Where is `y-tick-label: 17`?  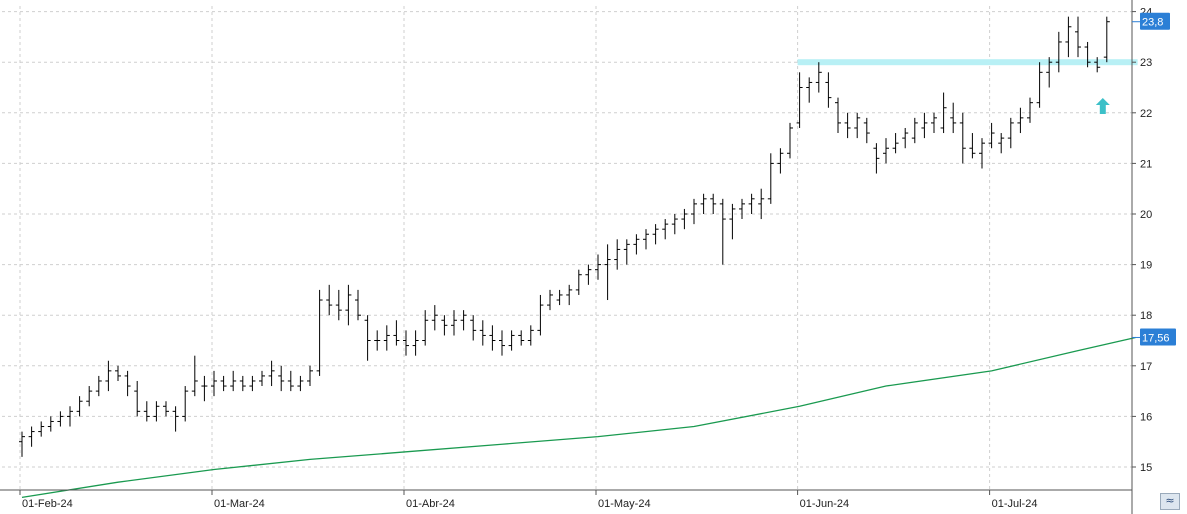
y-tick-label: 17 is located at coordinates (1146, 367).